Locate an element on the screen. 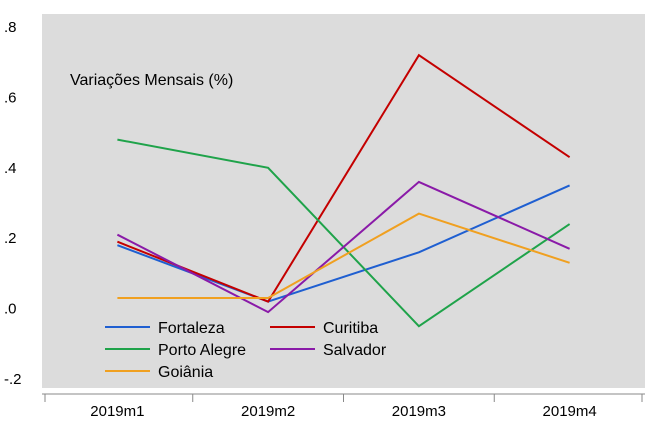  x-tick-label: 2019m1 is located at coordinates (117, 411).